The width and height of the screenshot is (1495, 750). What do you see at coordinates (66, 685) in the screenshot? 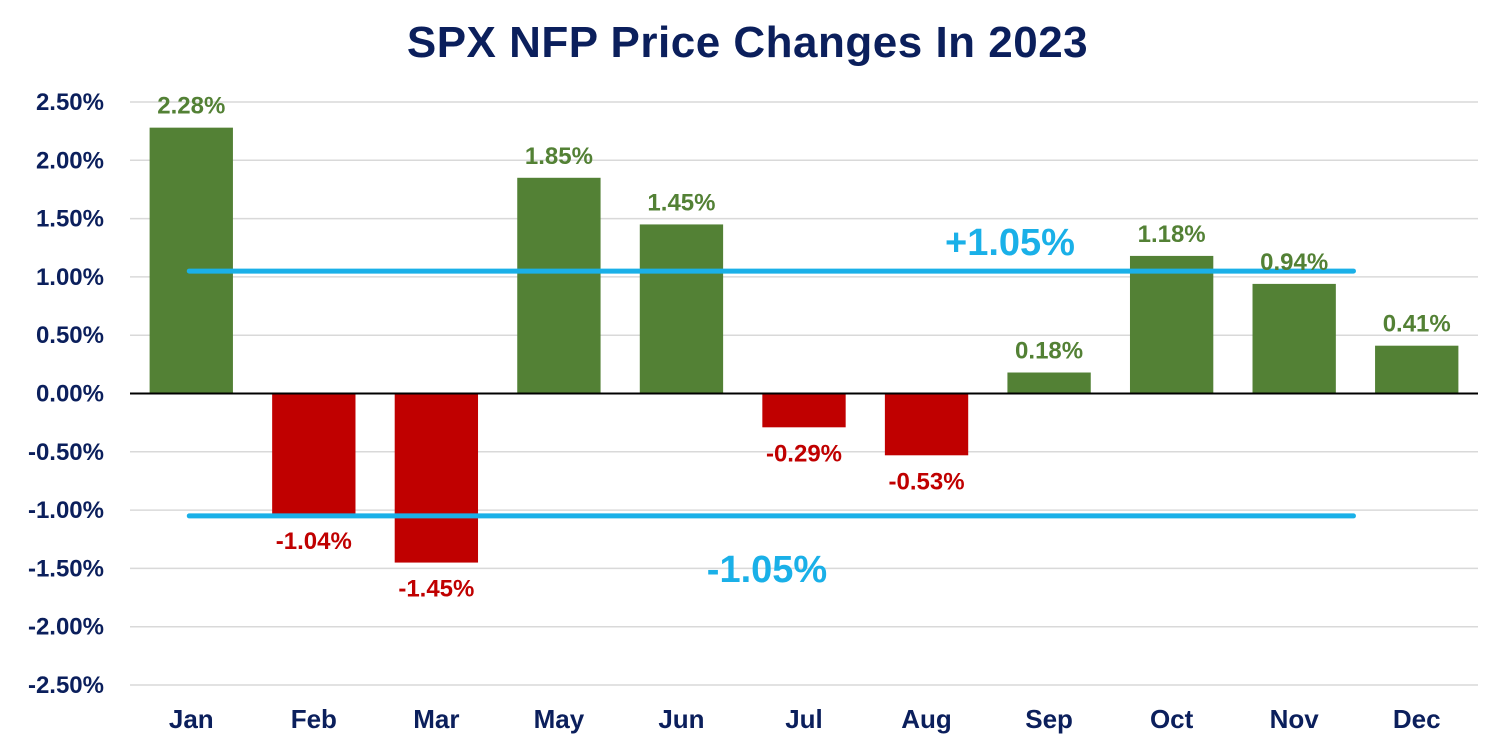
I see `y-tick-label: -2.50%` at bounding box center [66, 685].